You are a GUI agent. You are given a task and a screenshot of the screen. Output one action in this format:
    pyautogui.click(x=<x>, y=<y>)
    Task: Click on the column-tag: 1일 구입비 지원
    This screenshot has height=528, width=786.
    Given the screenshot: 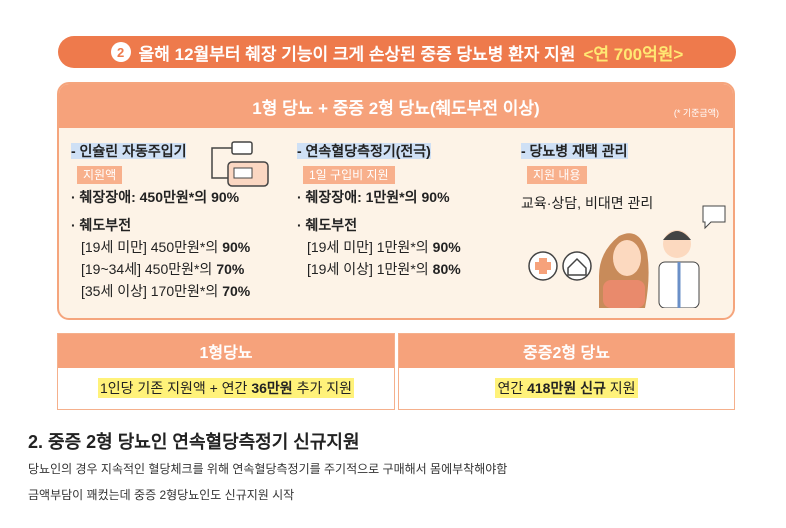 What is the action you would take?
    pyautogui.click(x=349, y=175)
    